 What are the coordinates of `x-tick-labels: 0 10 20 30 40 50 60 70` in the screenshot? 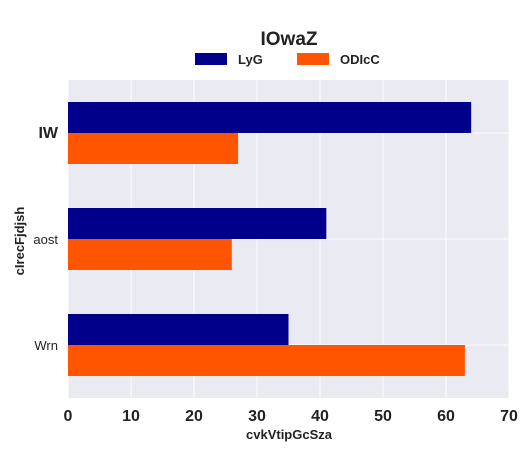 It's located at (291, 416).